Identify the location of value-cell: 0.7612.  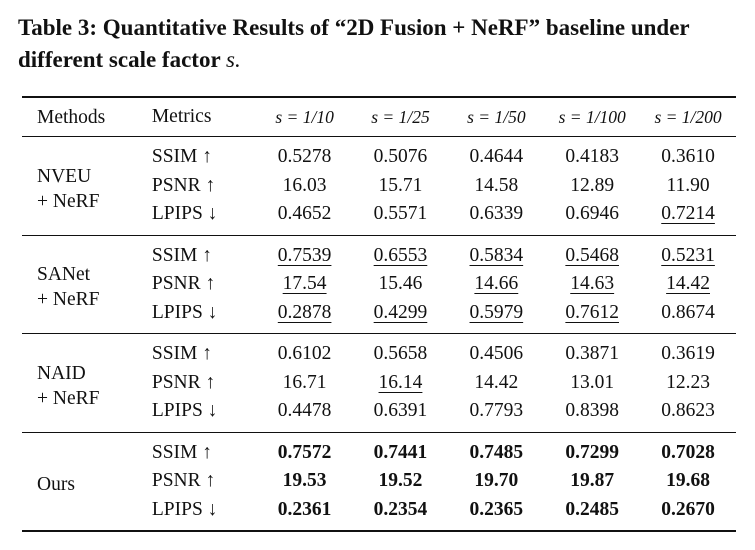
(592, 316).